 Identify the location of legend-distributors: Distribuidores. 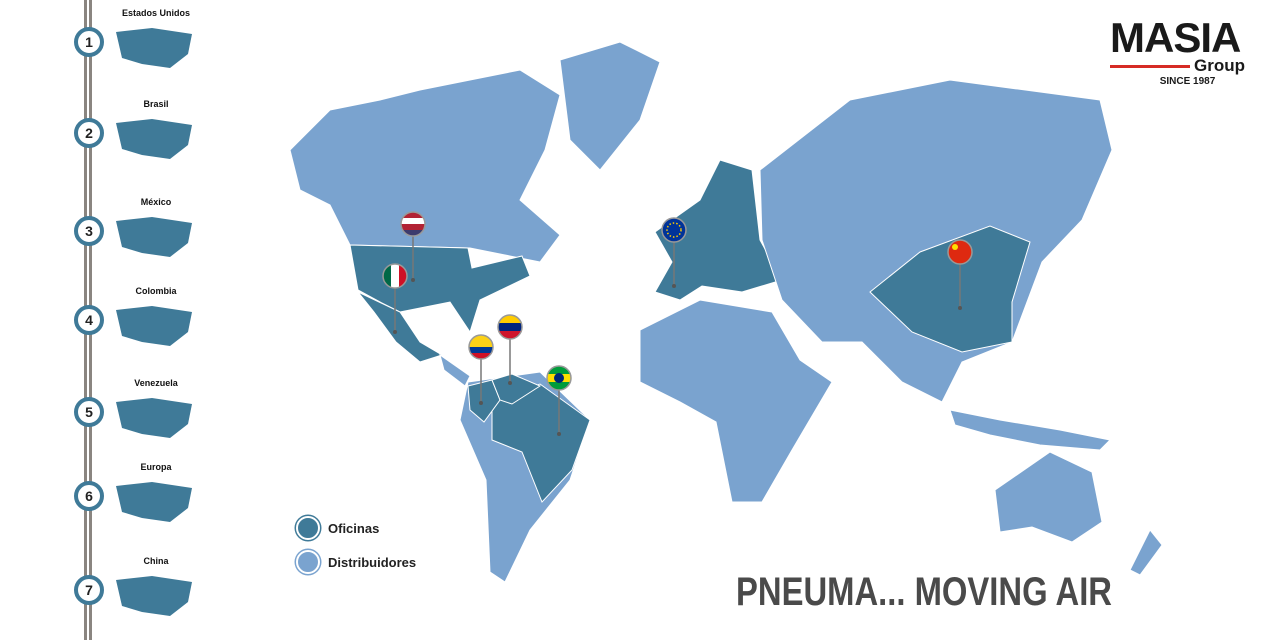
(356, 562).